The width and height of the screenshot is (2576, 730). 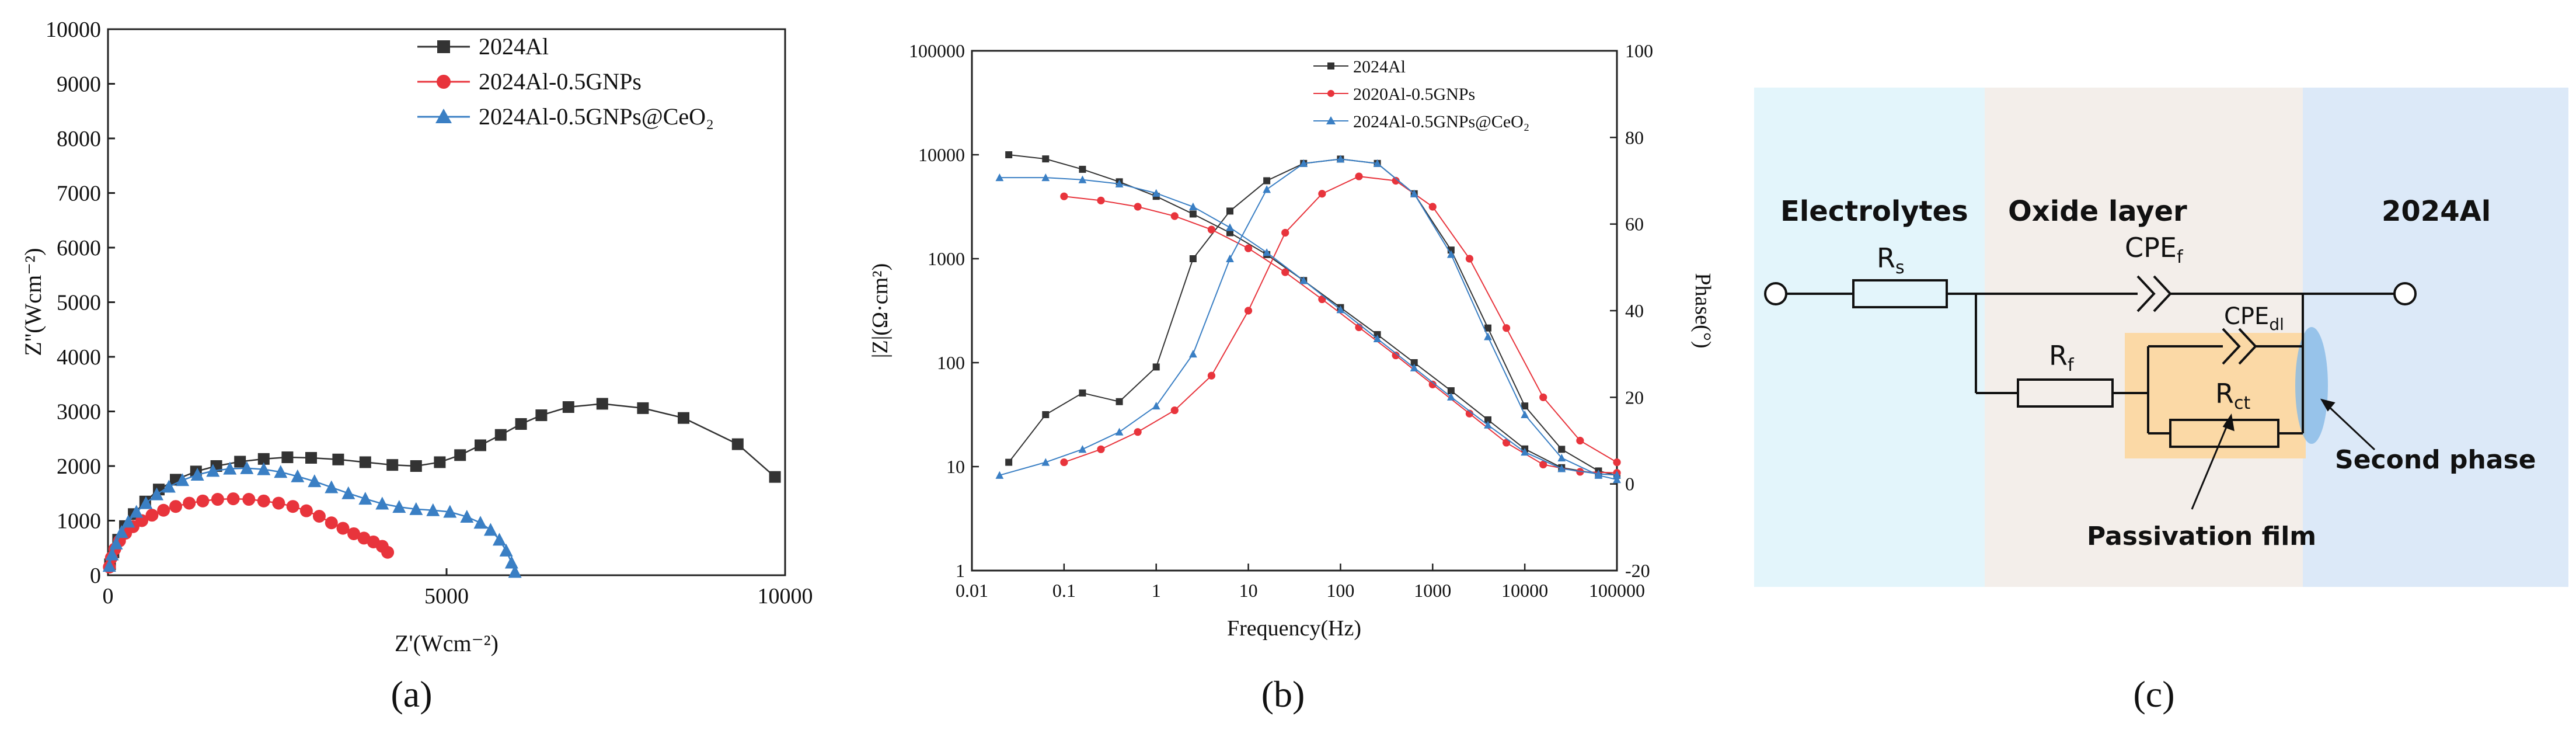 I want to click on bode-ytick-right-label: -20, so click(x=1637, y=570).